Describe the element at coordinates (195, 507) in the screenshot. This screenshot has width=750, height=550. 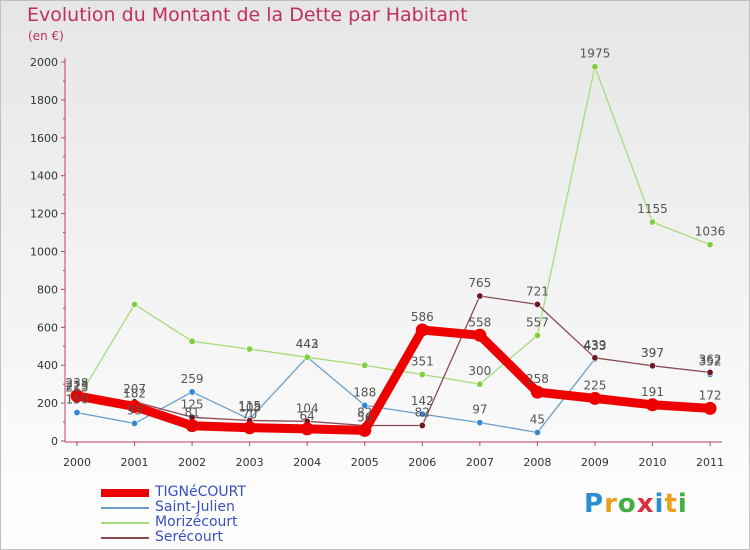
I see `legend-label: Saint-Julien` at that location.